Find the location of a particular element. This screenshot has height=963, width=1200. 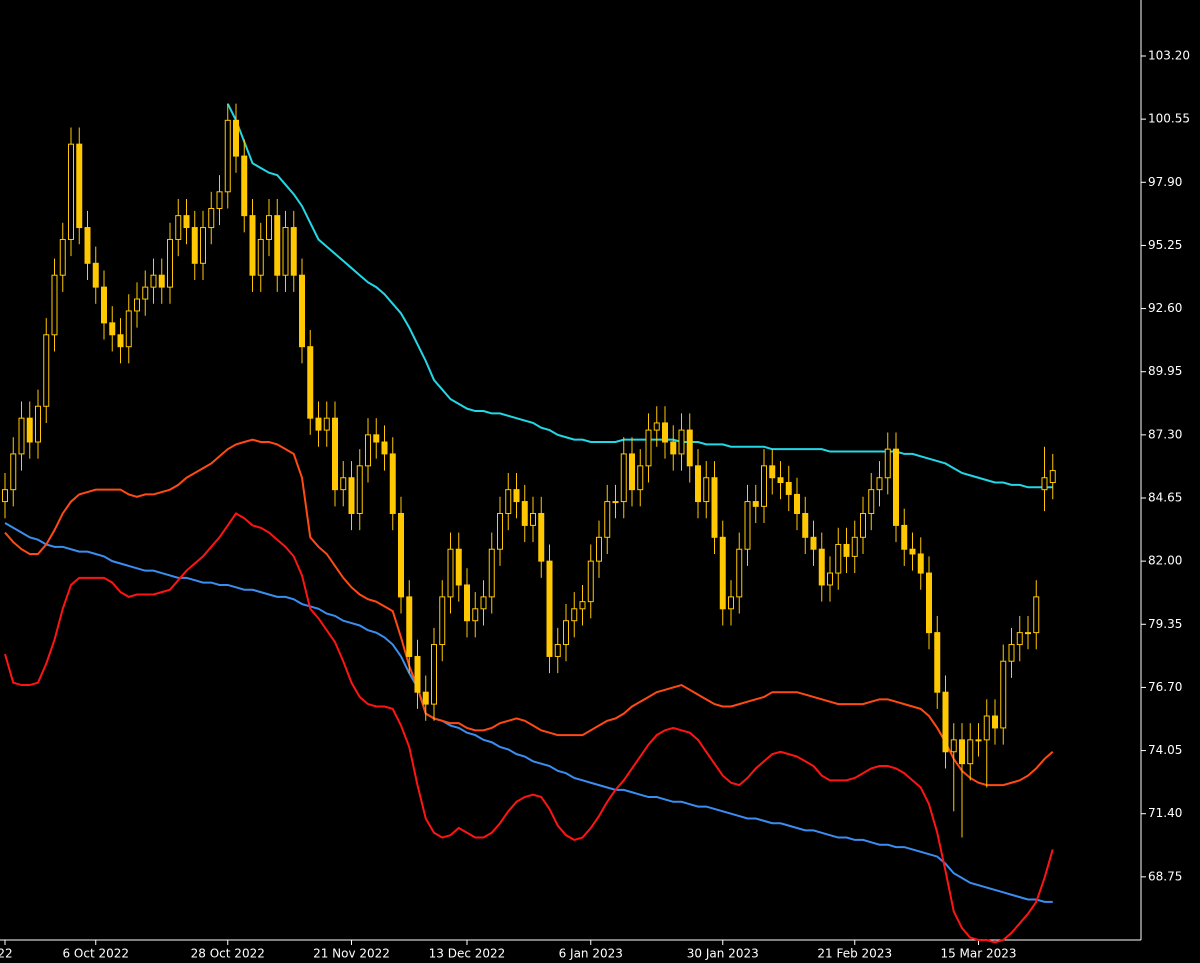

y-tick-label: 79.35 is located at coordinates (1165, 624).